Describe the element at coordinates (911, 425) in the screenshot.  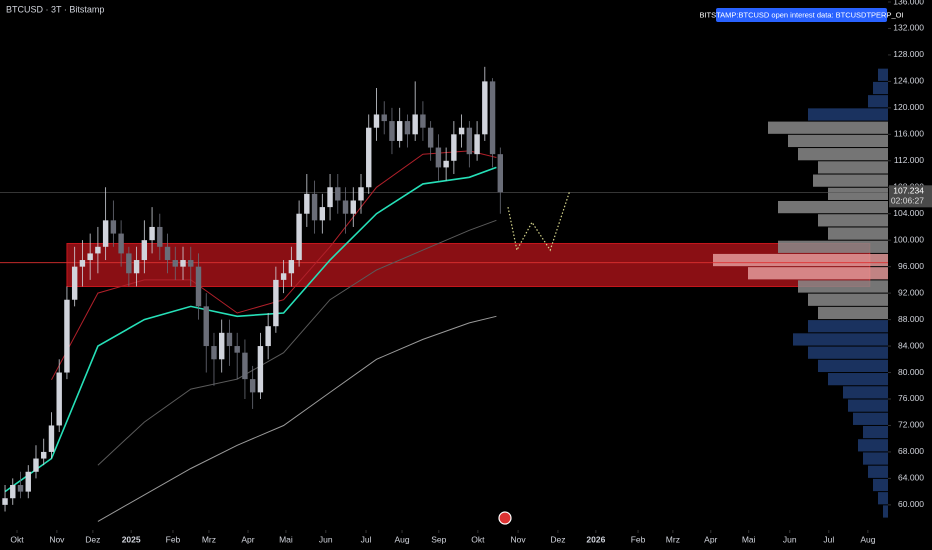
I see `y-tick-label: 72.000` at that location.